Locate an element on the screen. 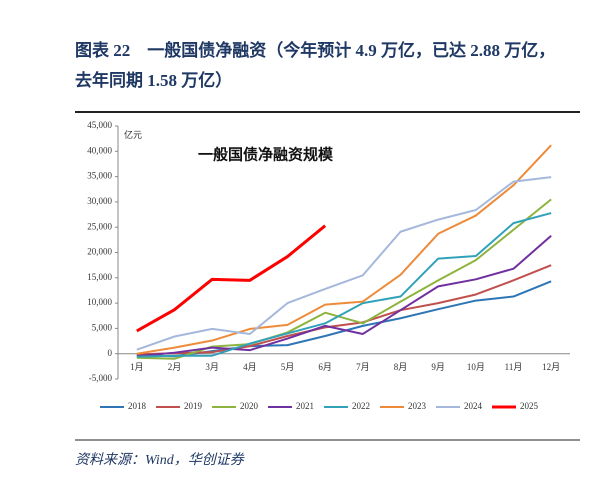  legend-label: 2022 is located at coordinates (361, 406).